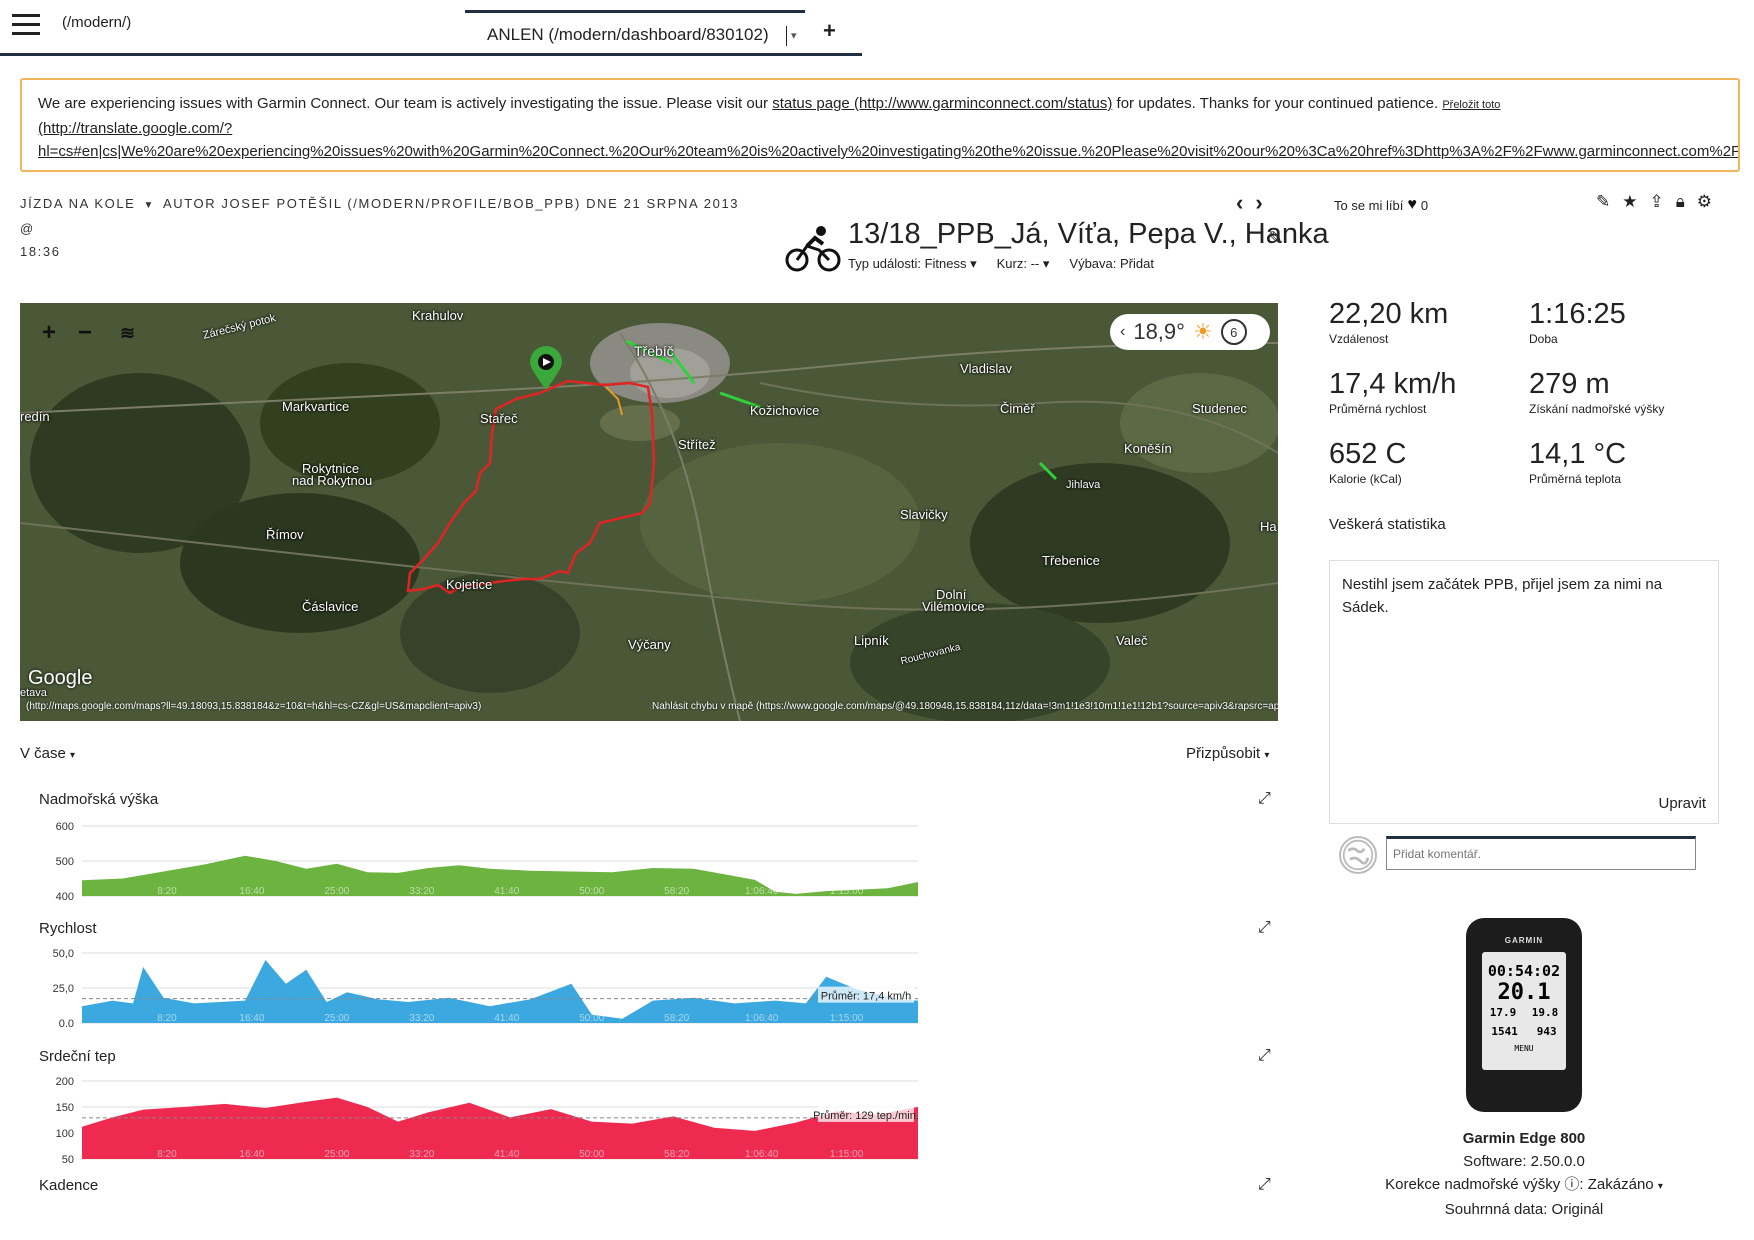 The image size is (1754, 1240). What do you see at coordinates (1387, 524) in the screenshot?
I see `all-stats-link: Veškerá statistika` at bounding box center [1387, 524].